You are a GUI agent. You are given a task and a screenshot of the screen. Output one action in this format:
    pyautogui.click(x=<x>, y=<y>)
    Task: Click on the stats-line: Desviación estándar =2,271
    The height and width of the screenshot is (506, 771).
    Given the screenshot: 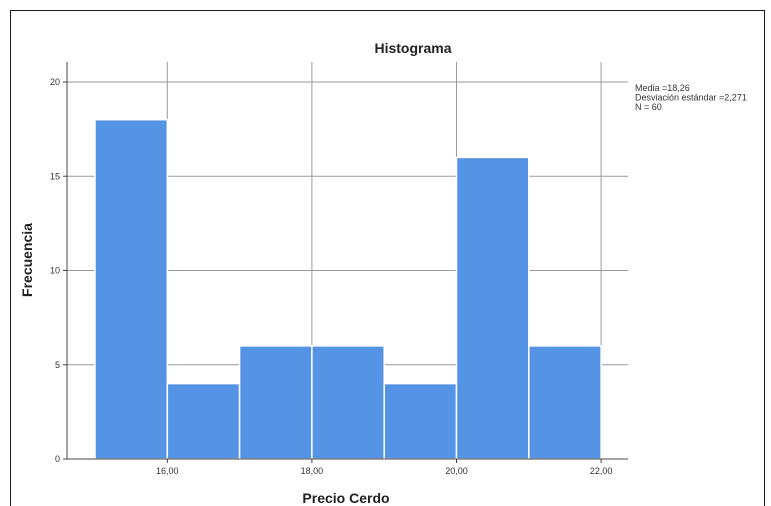 What is the action you would take?
    pyautogui.click(x=691, y=98)
    